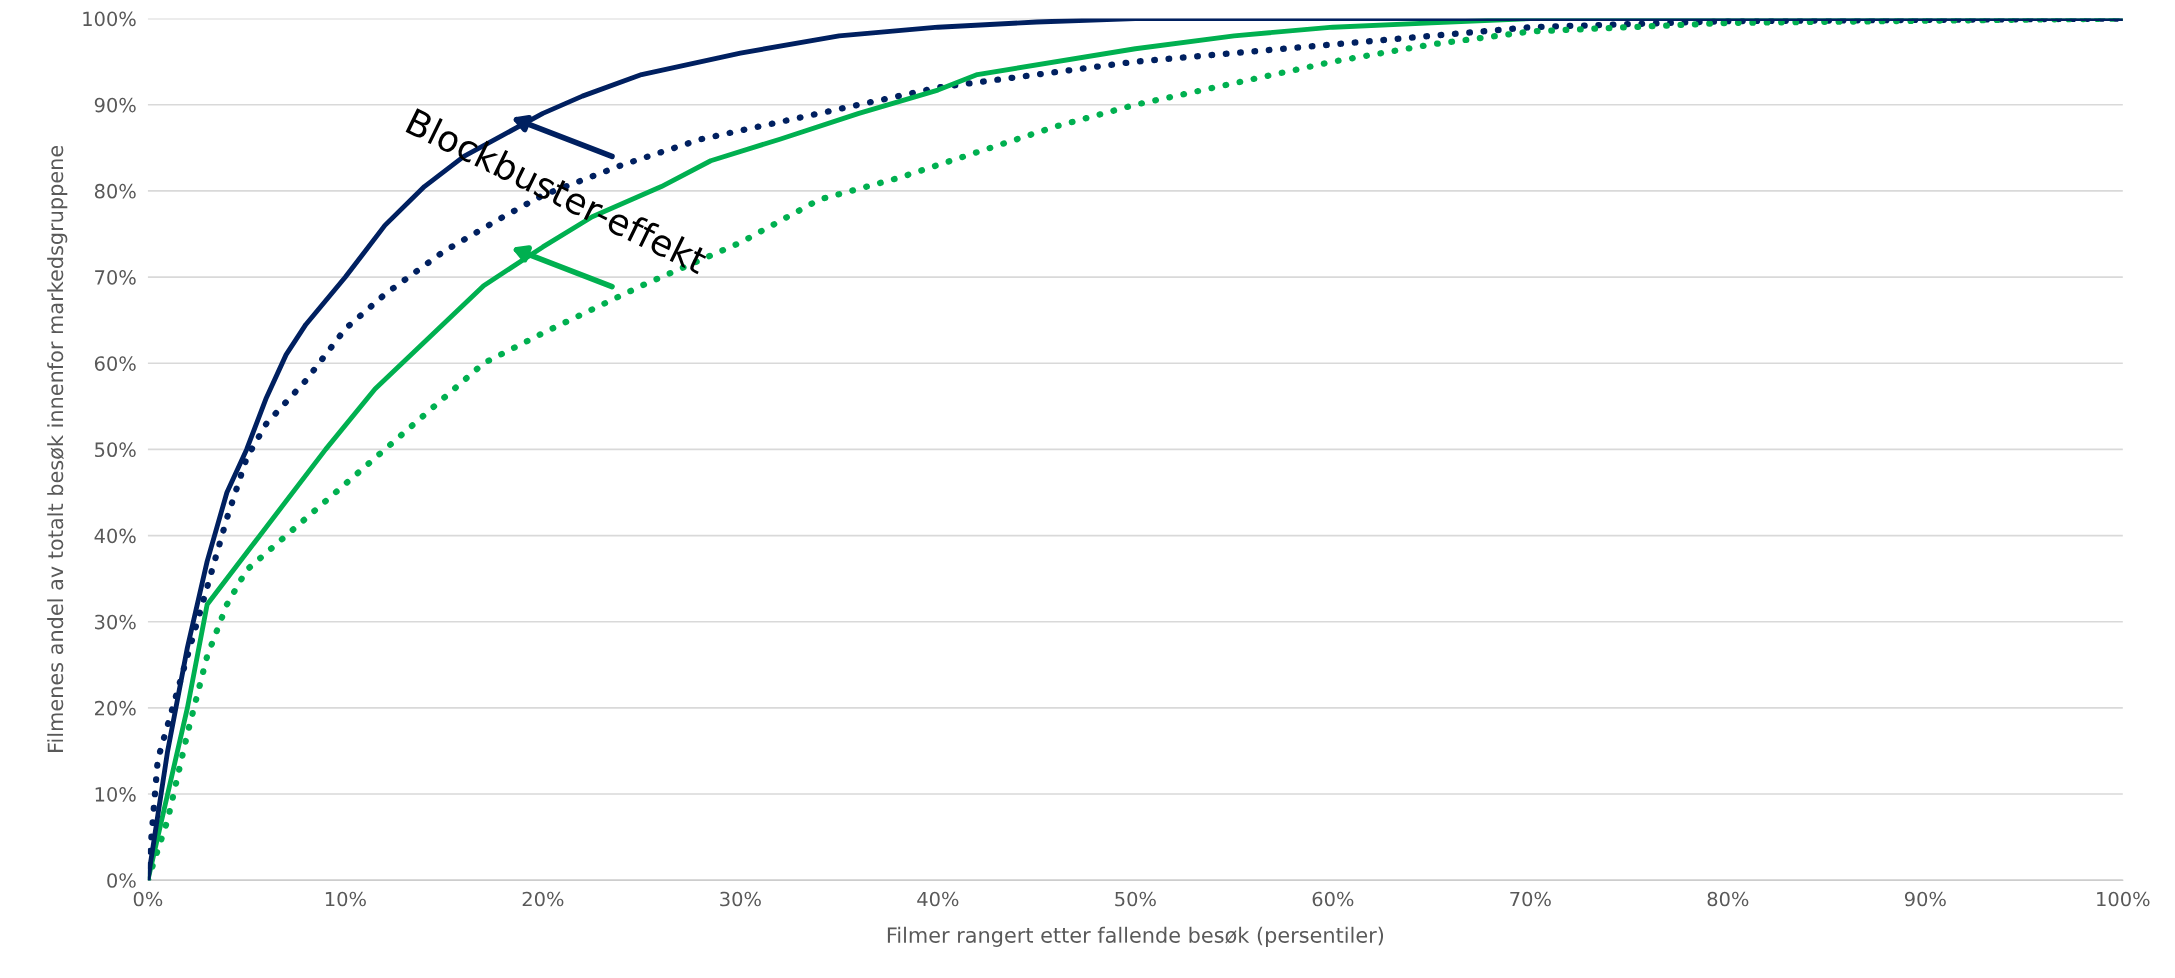 This screenshot has width=2175, height=978. Describe the element at coordinates (2123, 899) in the screenshot. I see `x-tick-label: 100%` at that location.